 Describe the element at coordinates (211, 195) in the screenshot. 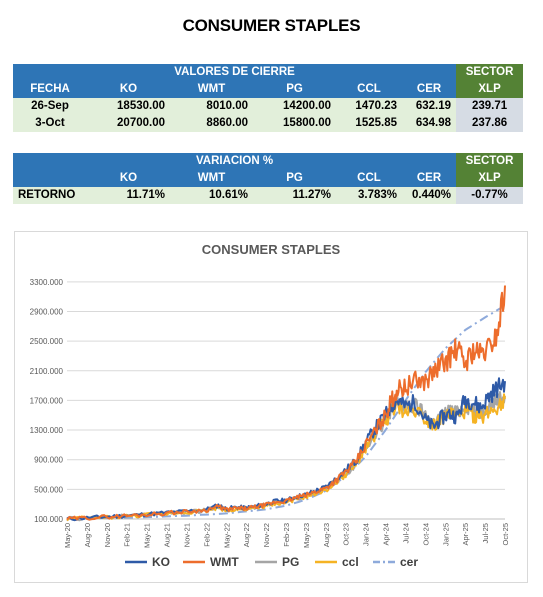

I see `table-cell: 10.61%` at that location.